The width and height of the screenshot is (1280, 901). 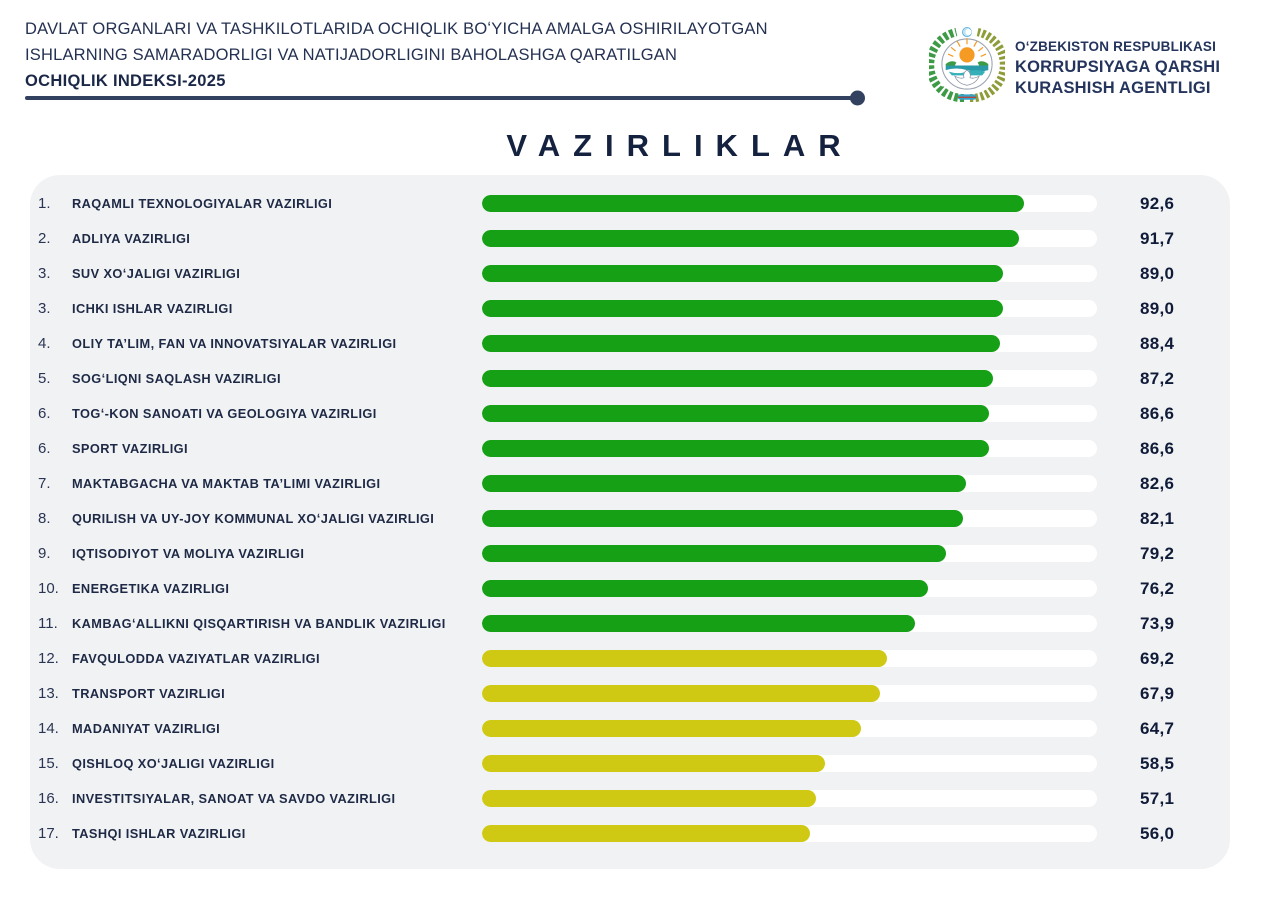 I want to click on table-row: 6. SPORT VAZIRLIGI 86,6, so click(x=630, y=448).